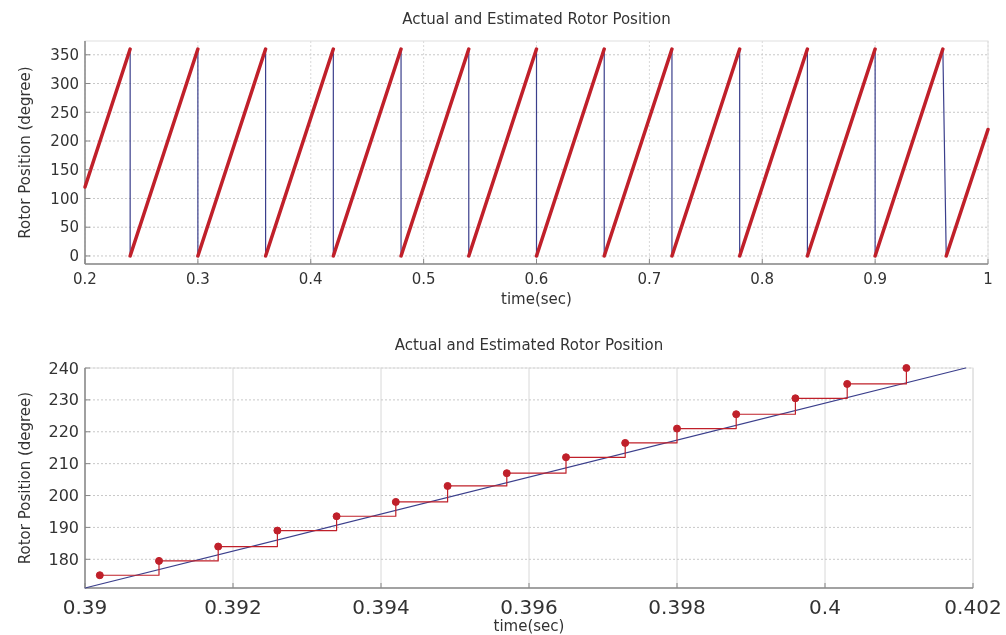 The width and height of the screenshot is (1006, 635). Describe the element at coordinates (233, 607) in the screenshot. I see `x-tick-label: 0.392` at that location.